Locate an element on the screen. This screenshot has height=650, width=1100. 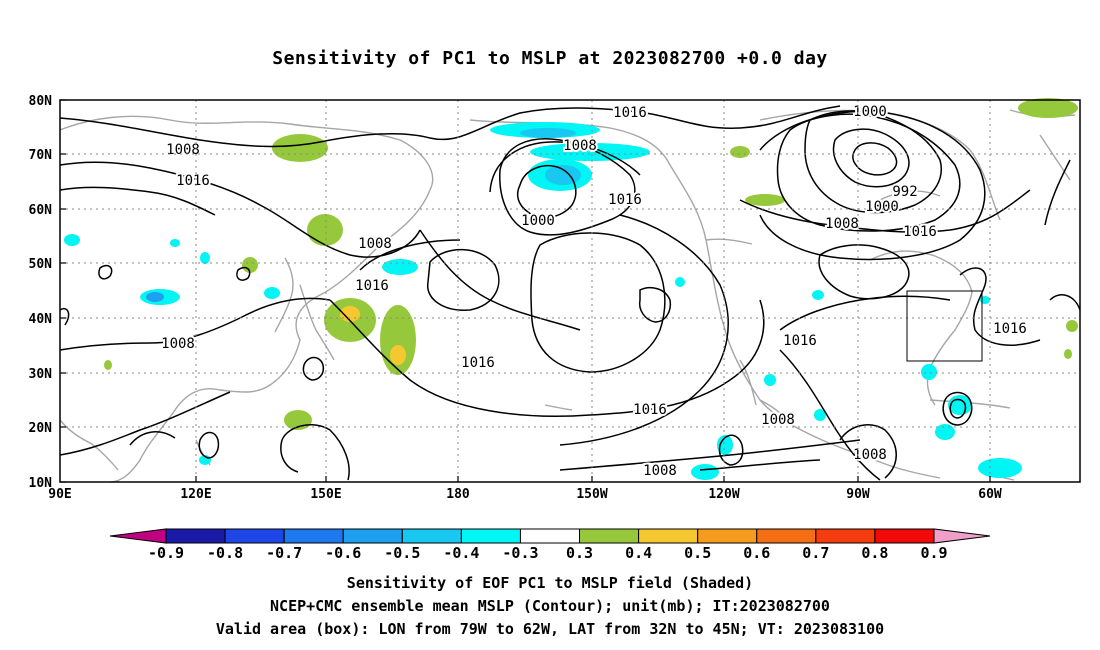
colorbar-label: -0.3 is located at coordinates (520, 553).